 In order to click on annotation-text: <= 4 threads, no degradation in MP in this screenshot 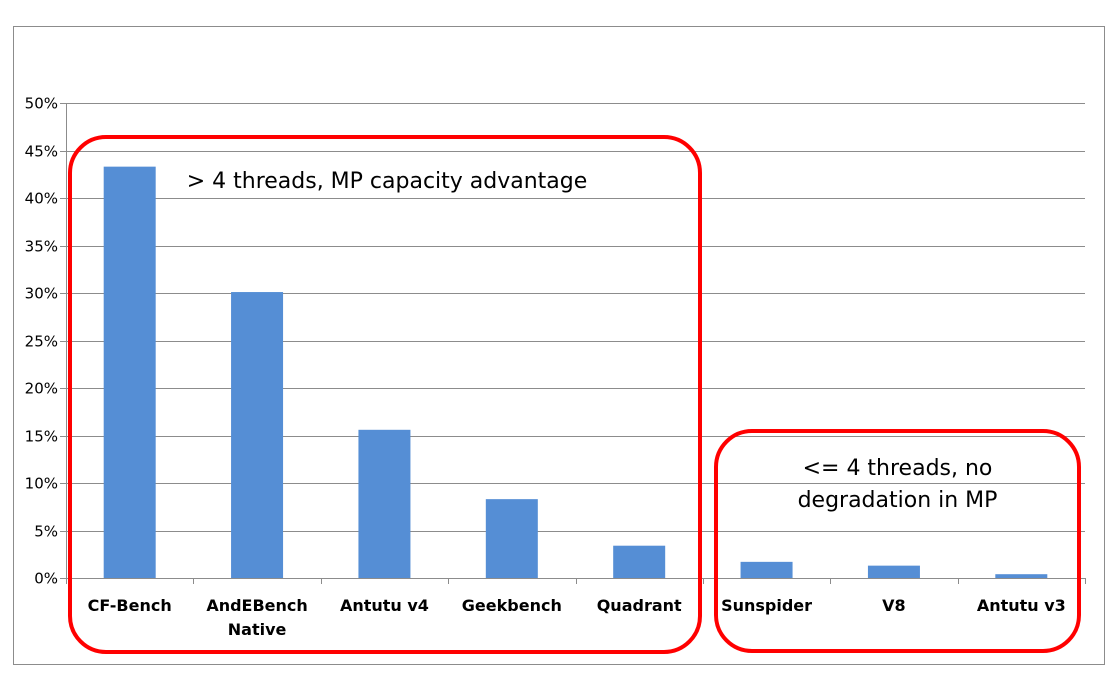, I will do `click(898, 484)`.